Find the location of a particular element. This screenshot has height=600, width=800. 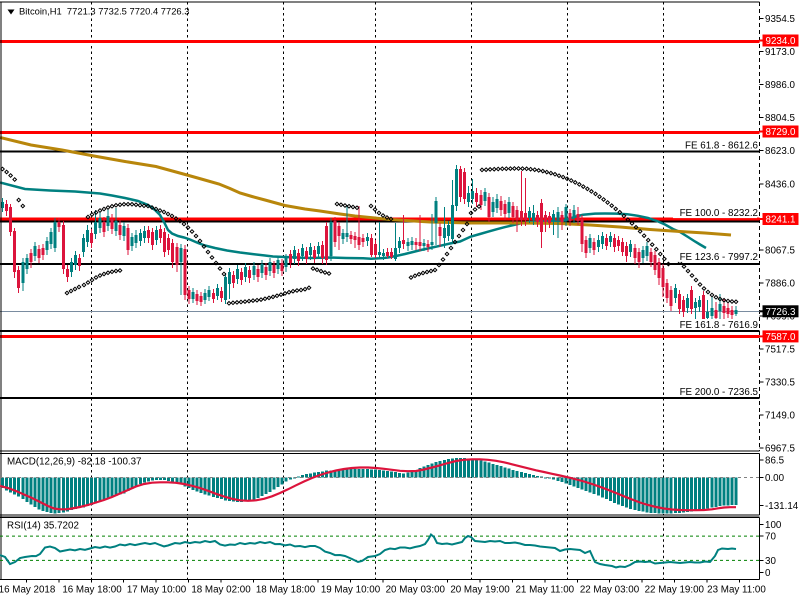

svg-text: 22 May 03:00 is located at coordinates (610, 590).